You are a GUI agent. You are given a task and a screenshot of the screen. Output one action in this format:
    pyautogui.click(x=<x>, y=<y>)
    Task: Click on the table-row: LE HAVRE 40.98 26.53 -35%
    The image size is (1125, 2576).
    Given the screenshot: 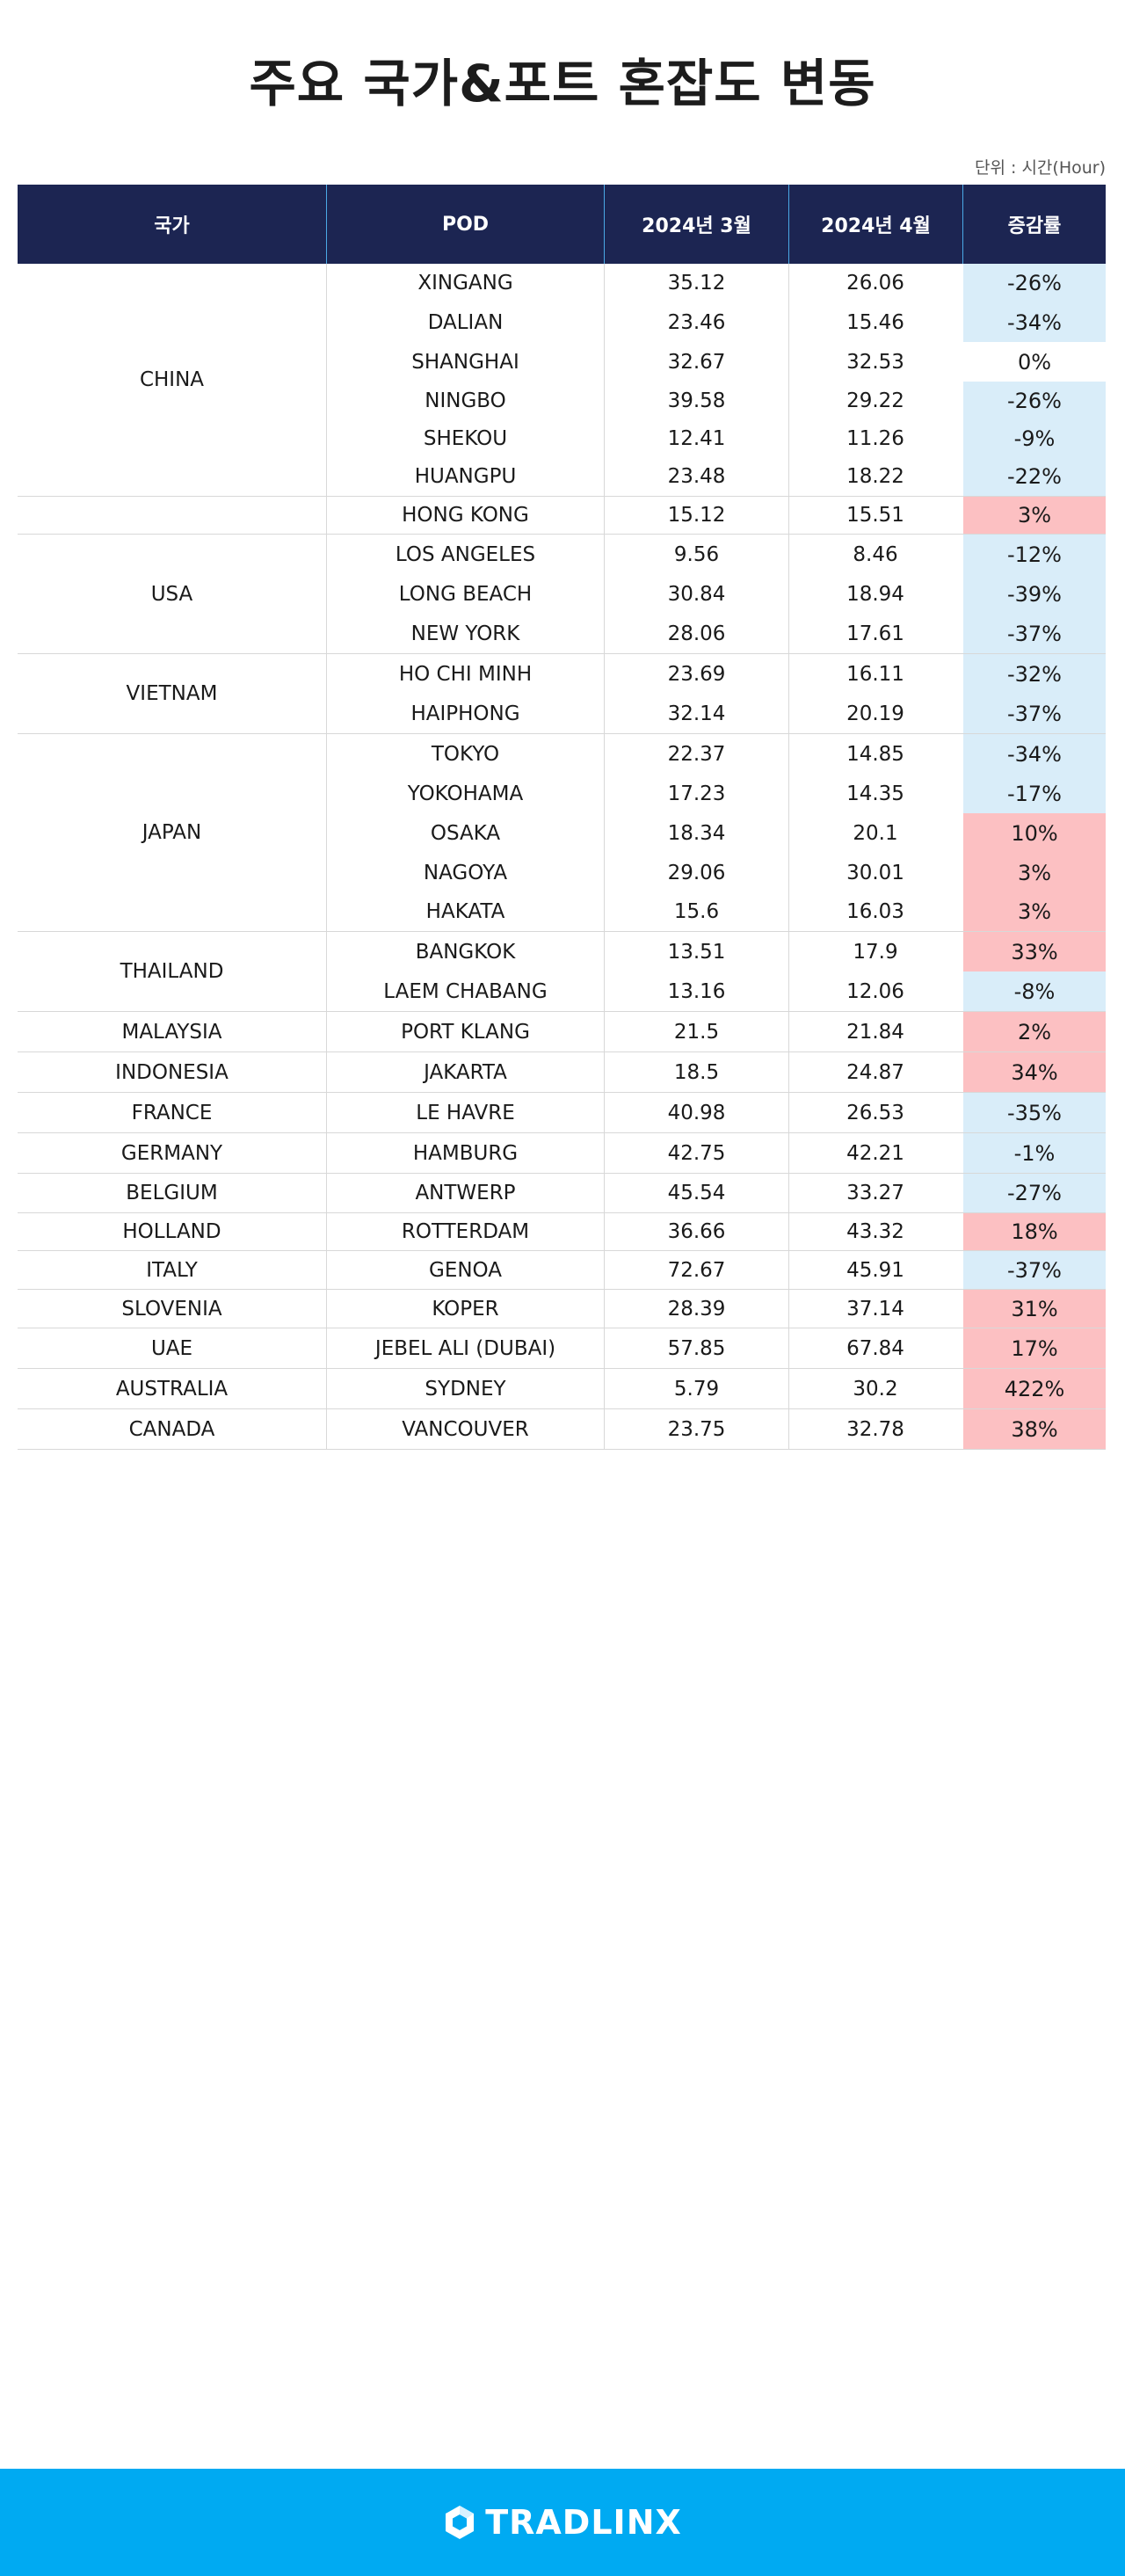 What is the action you would take?
    pyautogui.click(x=716, y=1112)
    